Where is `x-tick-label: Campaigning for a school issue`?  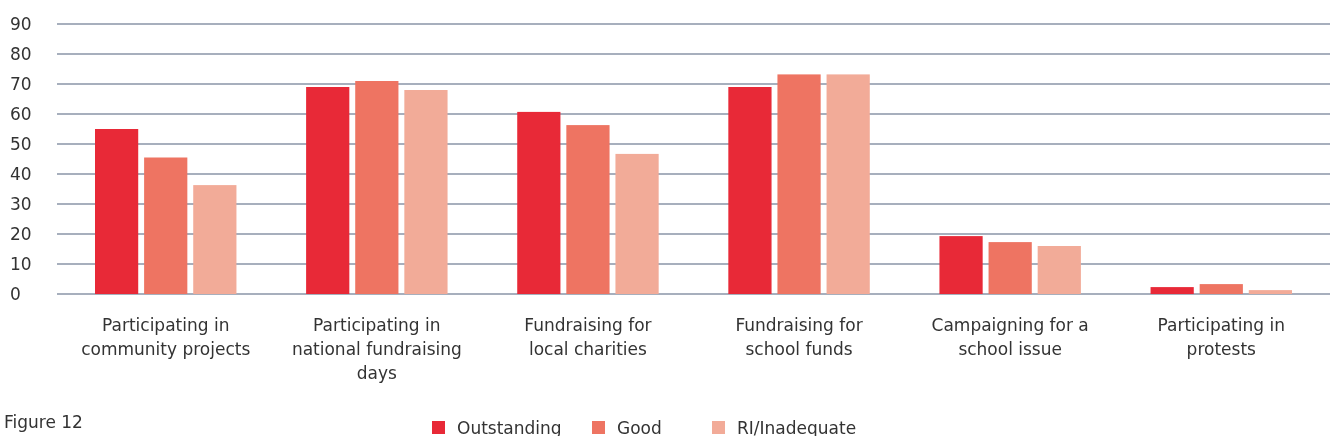
x-tick-label: Campaigning for a school issue is located at coordinates (1010, 337).